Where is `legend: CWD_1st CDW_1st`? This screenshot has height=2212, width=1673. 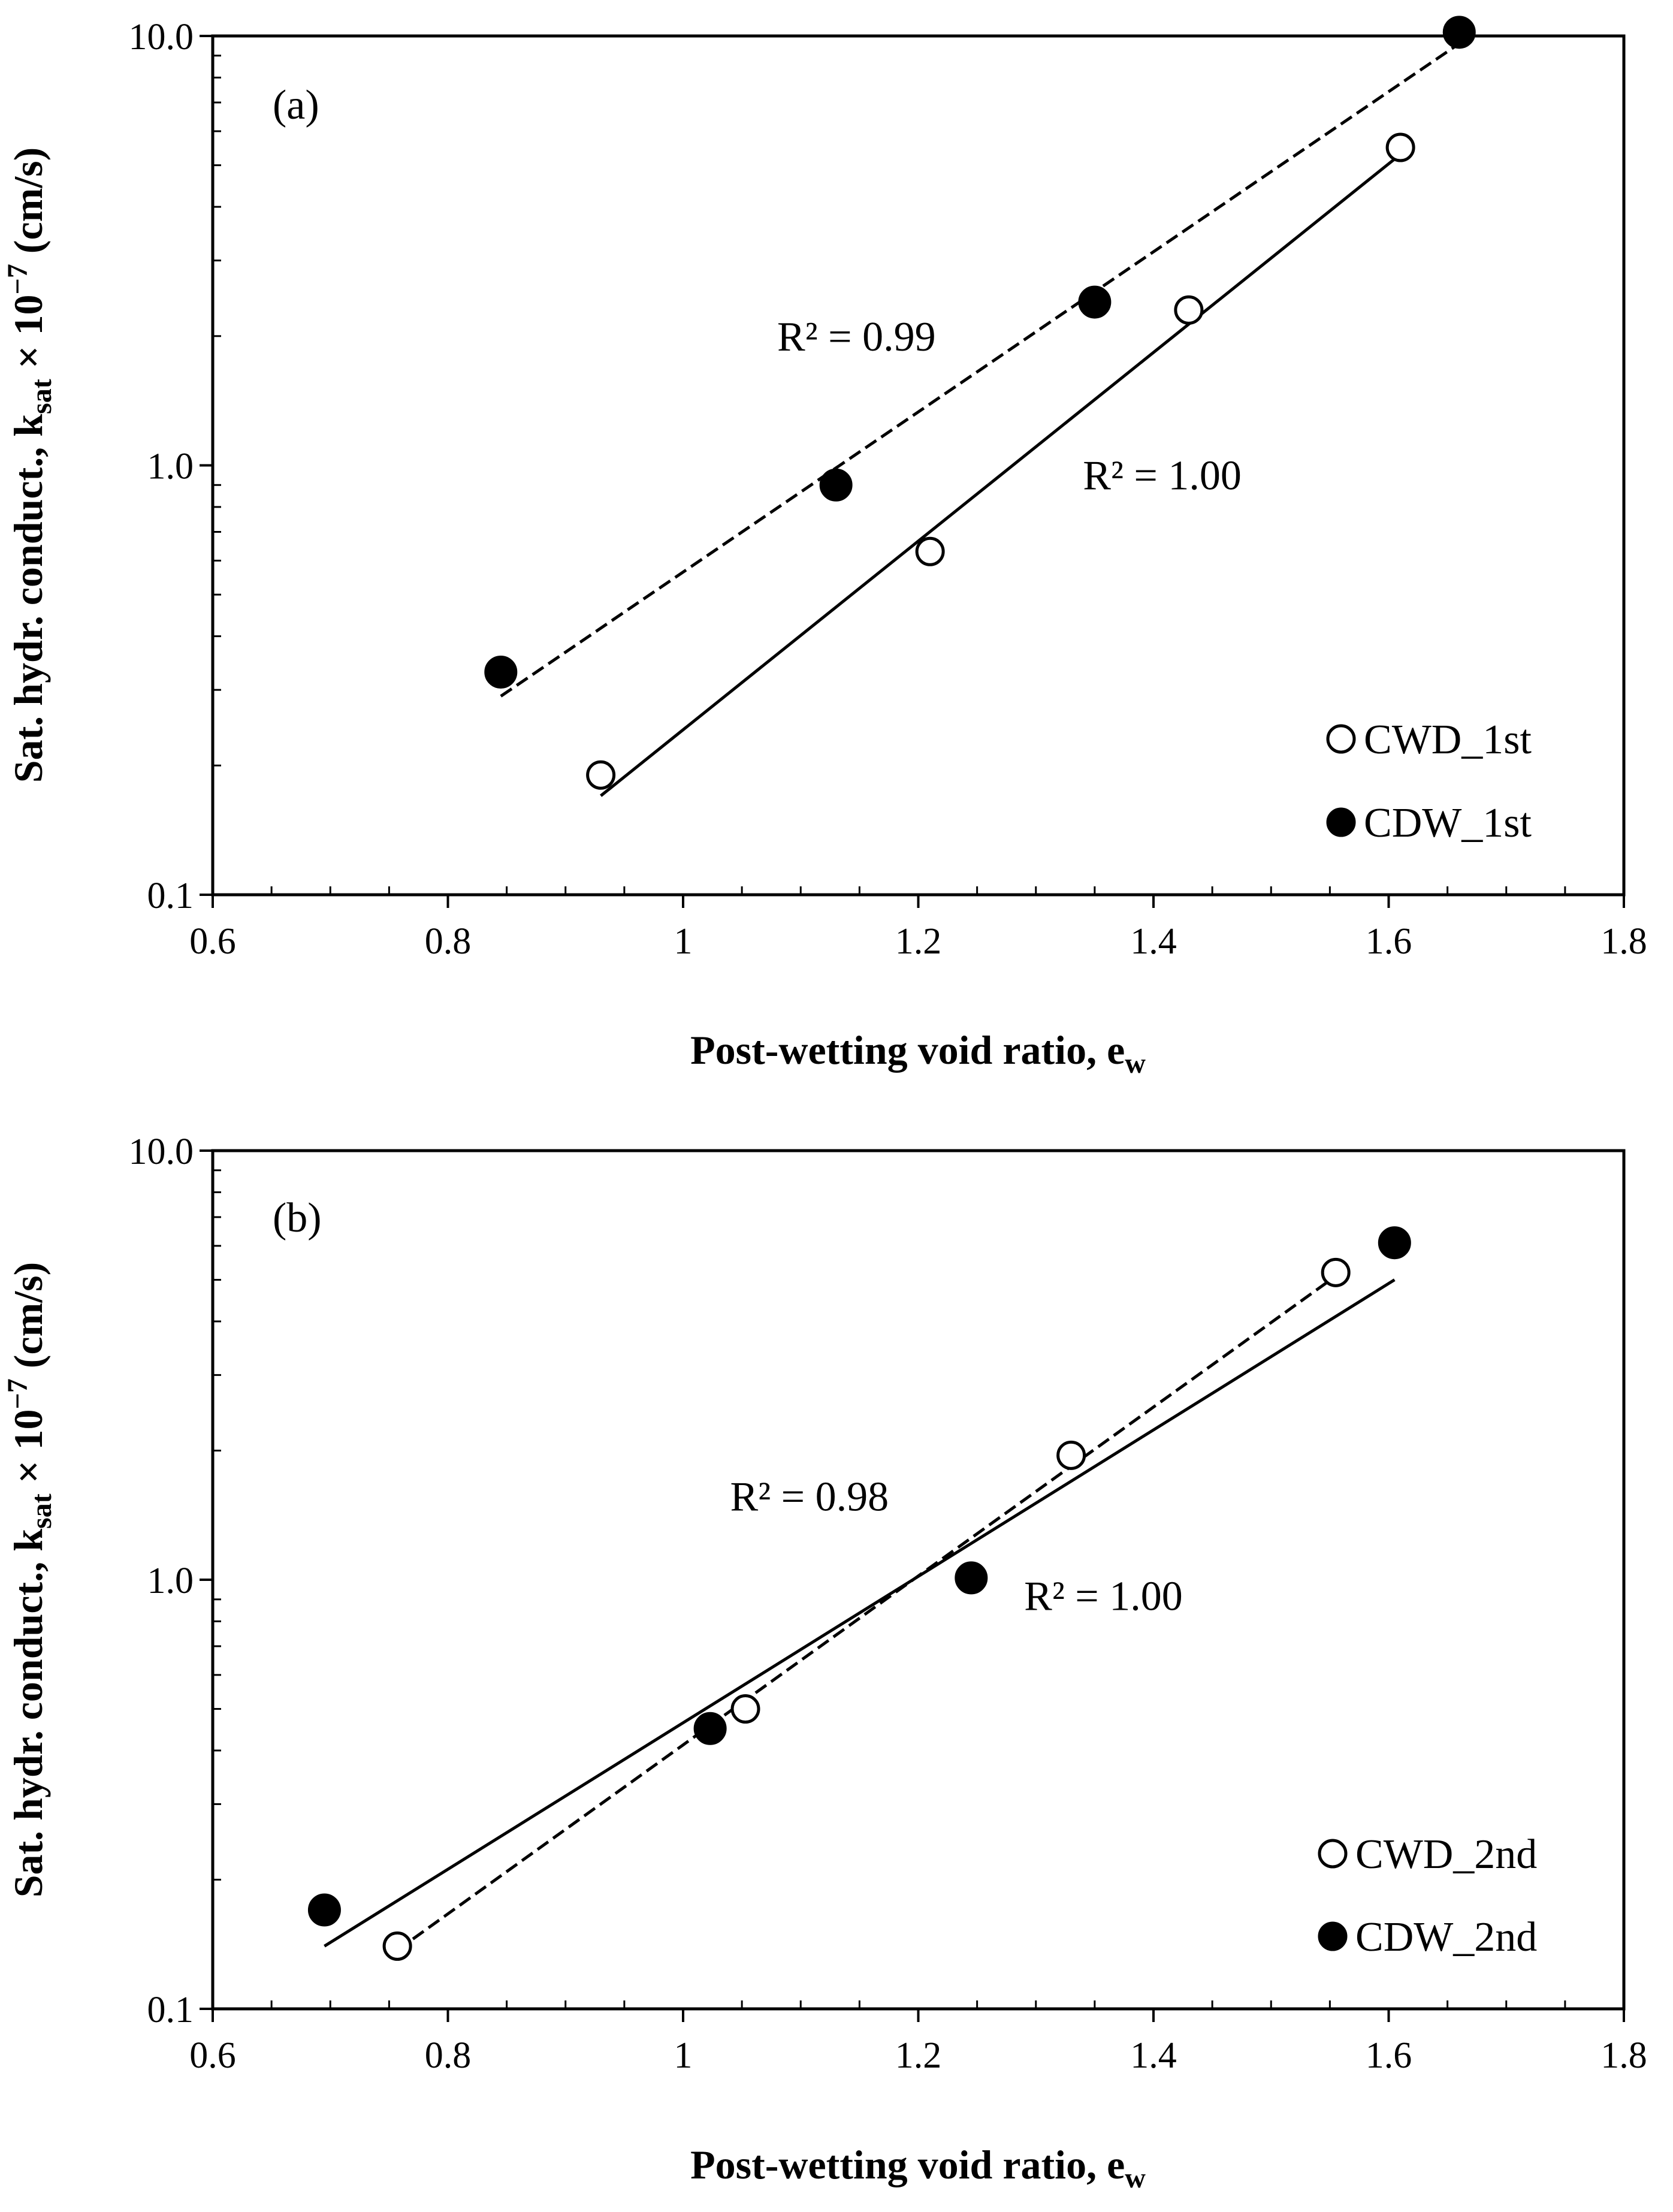 legend: CWD_1st CDW_1st is located at coordinates (1429, 781).